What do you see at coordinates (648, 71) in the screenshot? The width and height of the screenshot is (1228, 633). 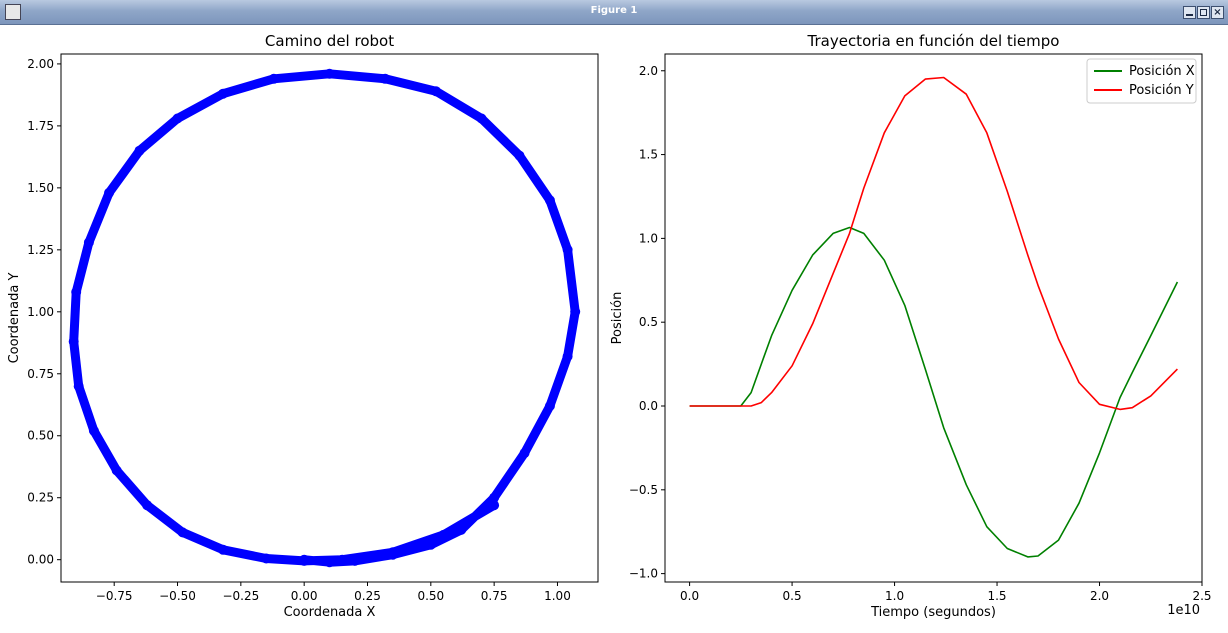 I see `y-tick-label: 2.0` at bounding box center [648, 71].